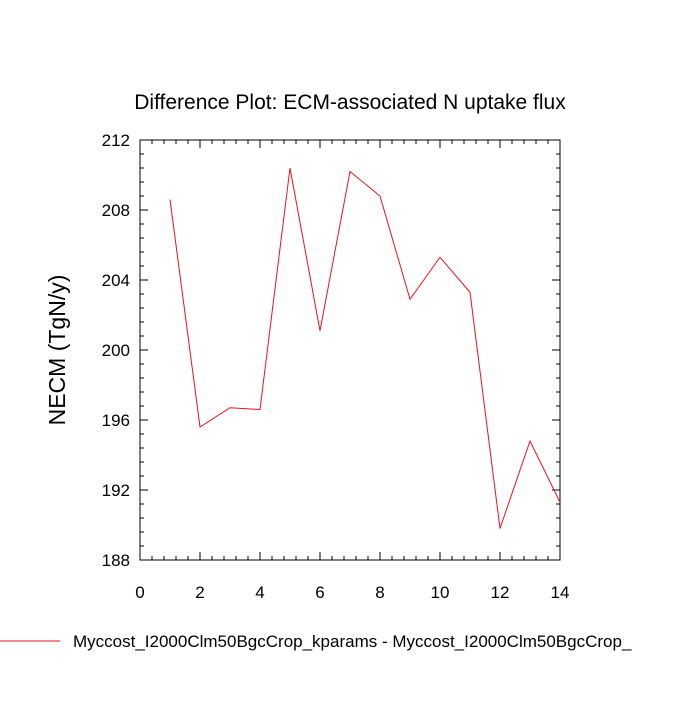 Image resolution: width=700 pixels, height=705 pixels. I want to click on y-tick-label: 200, so click(116, 350).